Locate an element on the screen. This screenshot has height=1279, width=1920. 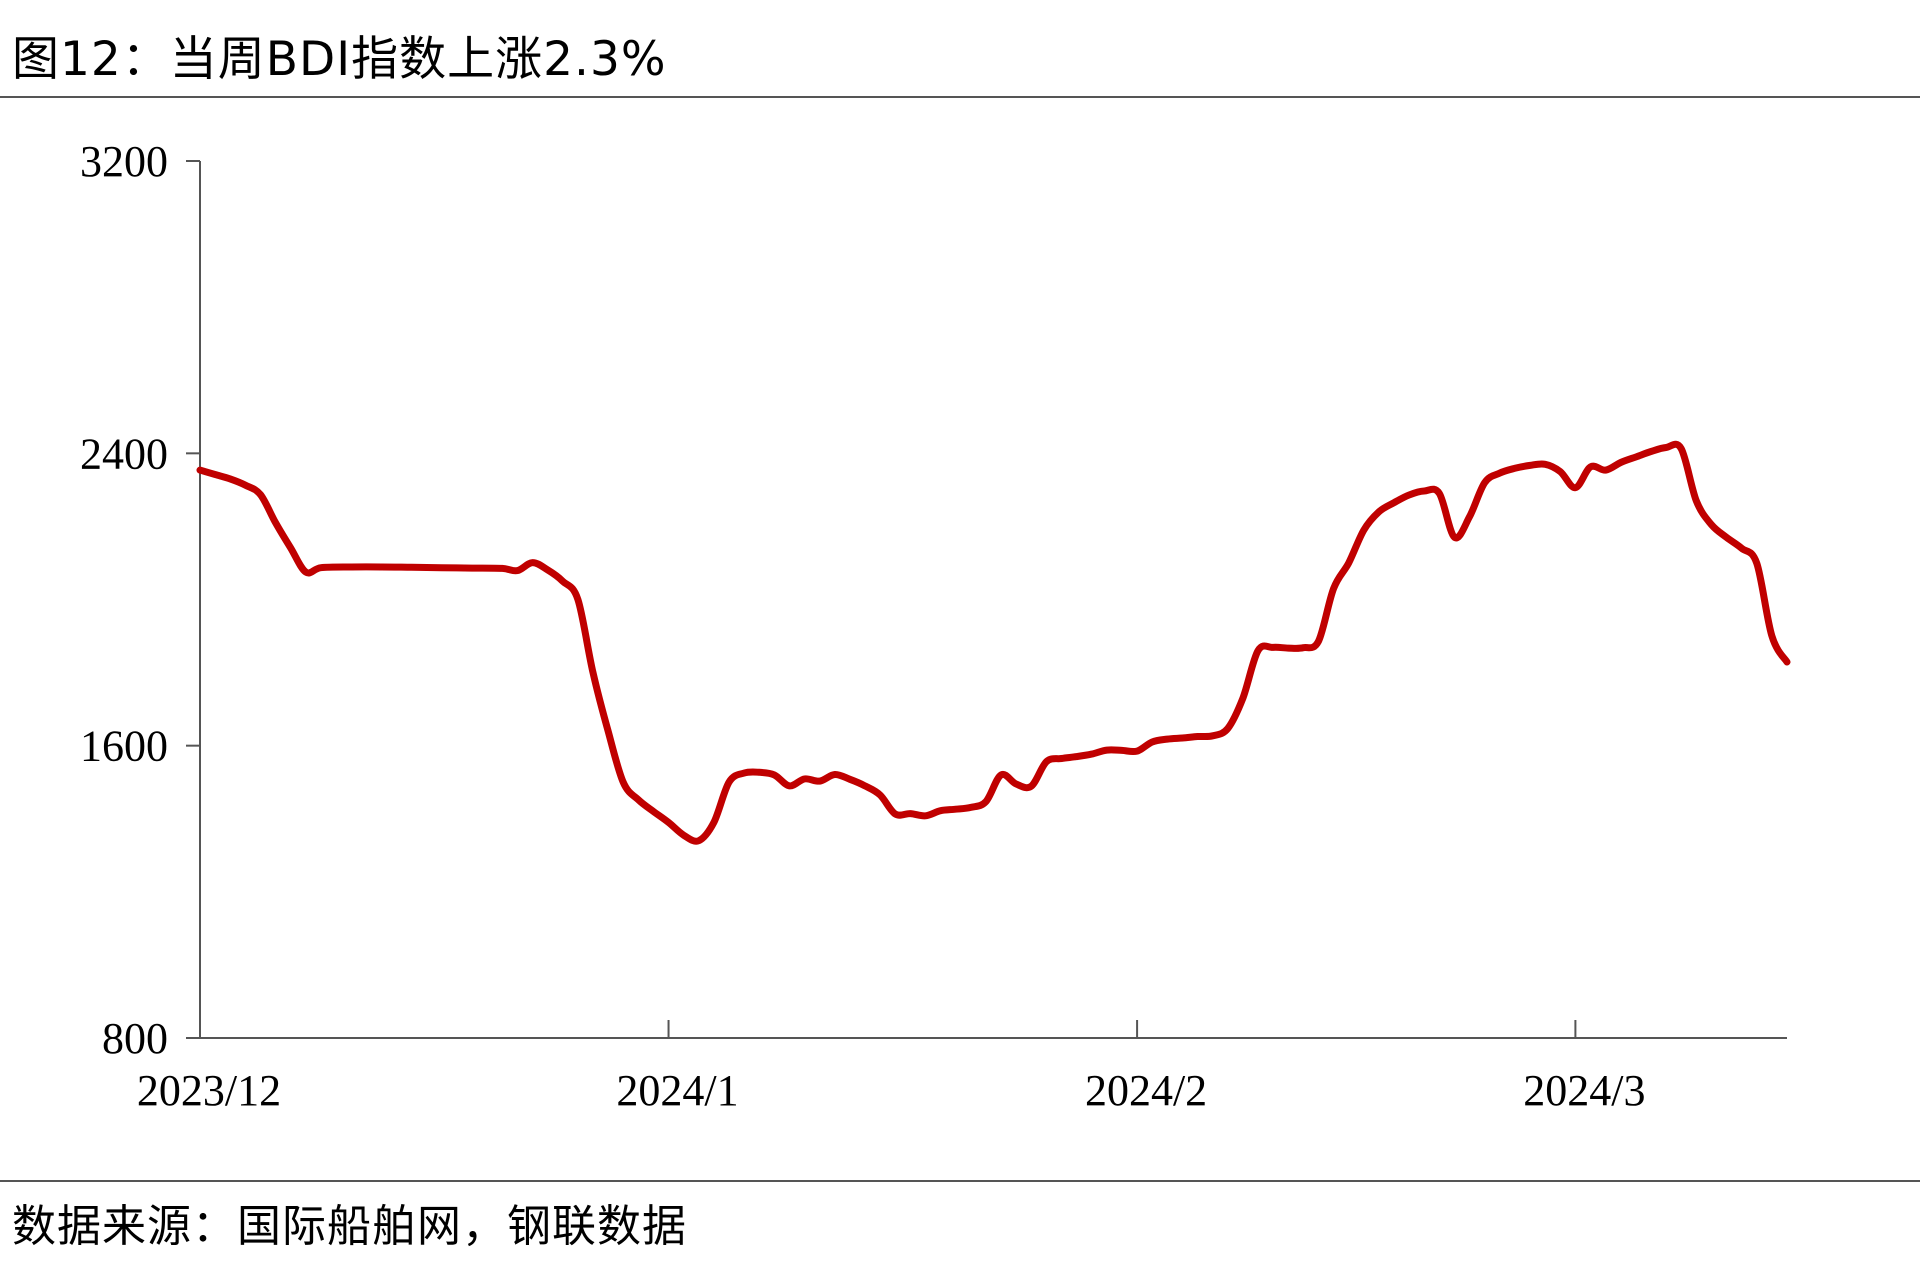
y-tick-label: 1600 is located at coordinates (124, 746).